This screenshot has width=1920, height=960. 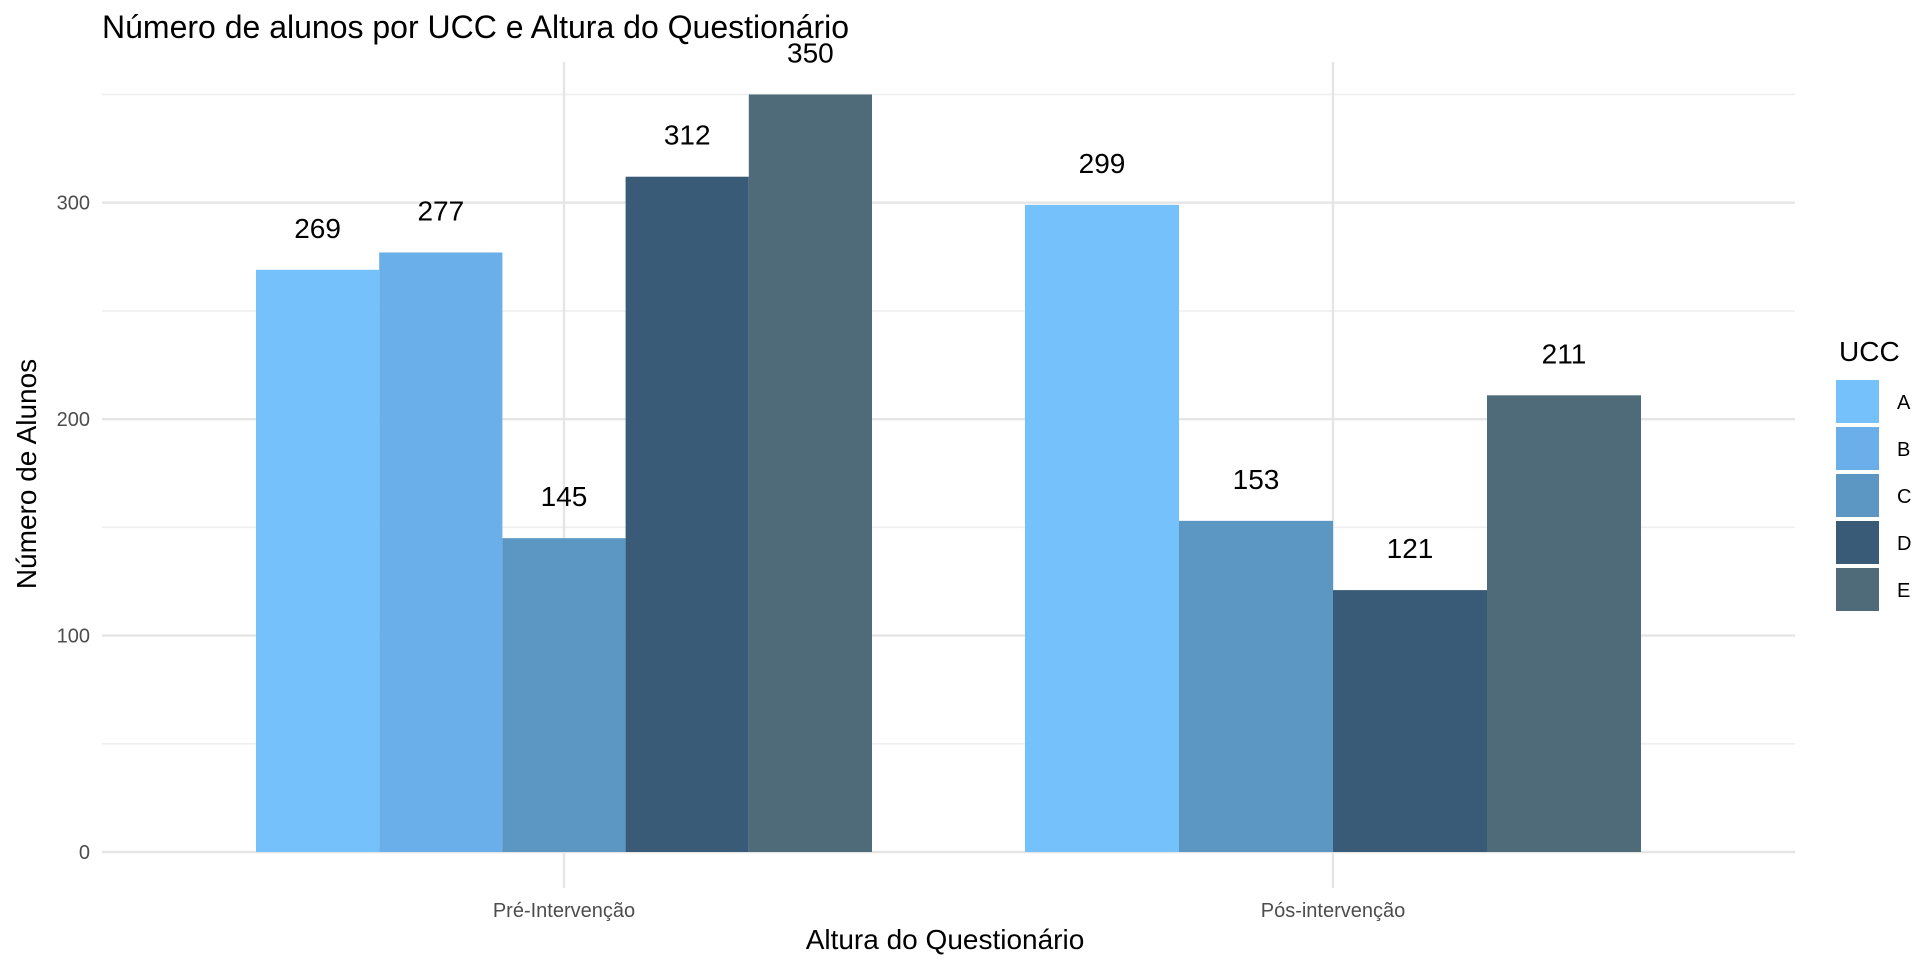 What do you see at coordinates (440, 210) in the screenshot?
I see `bar-value-label: 277` at bounding box center [440, 210].